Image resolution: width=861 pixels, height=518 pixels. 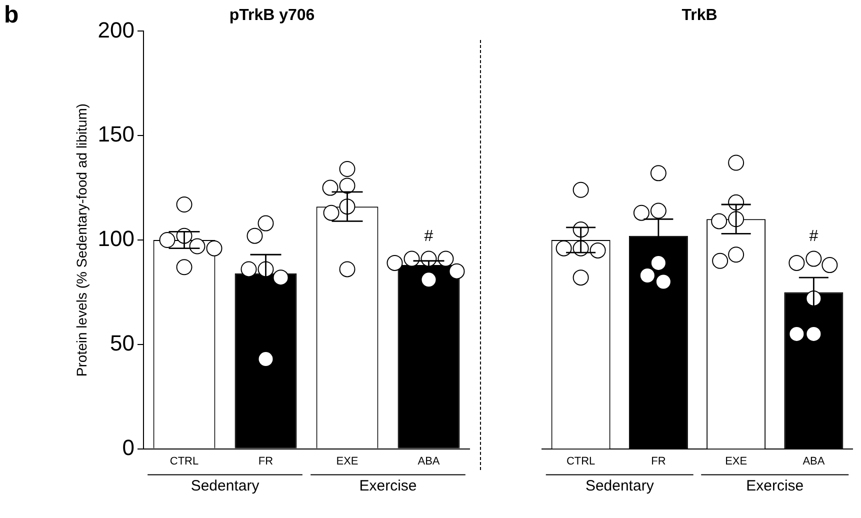 What do you see at coordinates (116, 134) in the screenshot?
I see `y-tick-label: 150` at bounding box center [116, 134].